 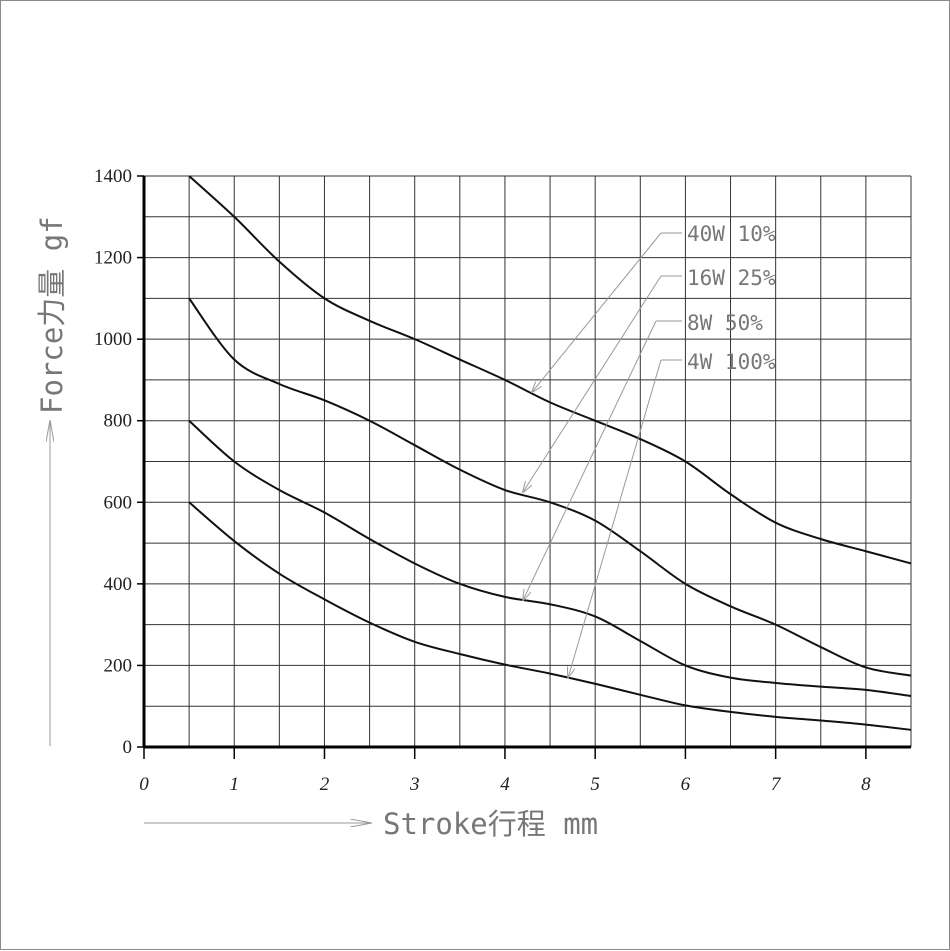 I want to click on x-tick-label: 4, so click(x=505, y=784).